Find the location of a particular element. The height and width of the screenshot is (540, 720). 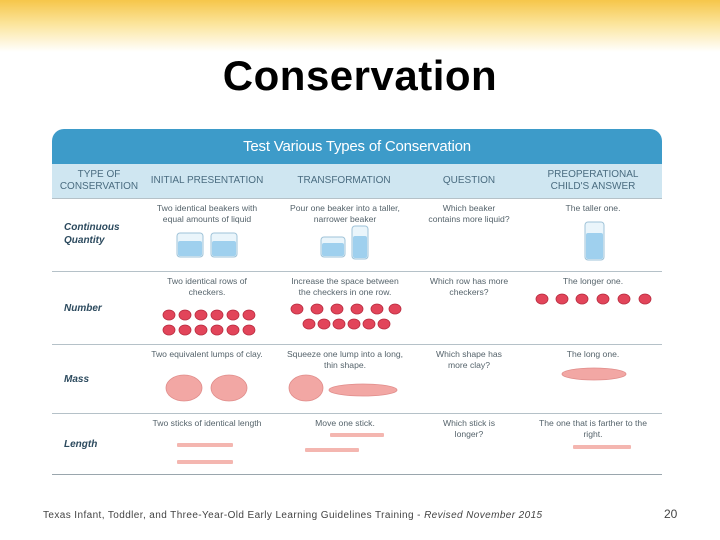

spread-checker-row-icon is located at coordinates (593, 299).